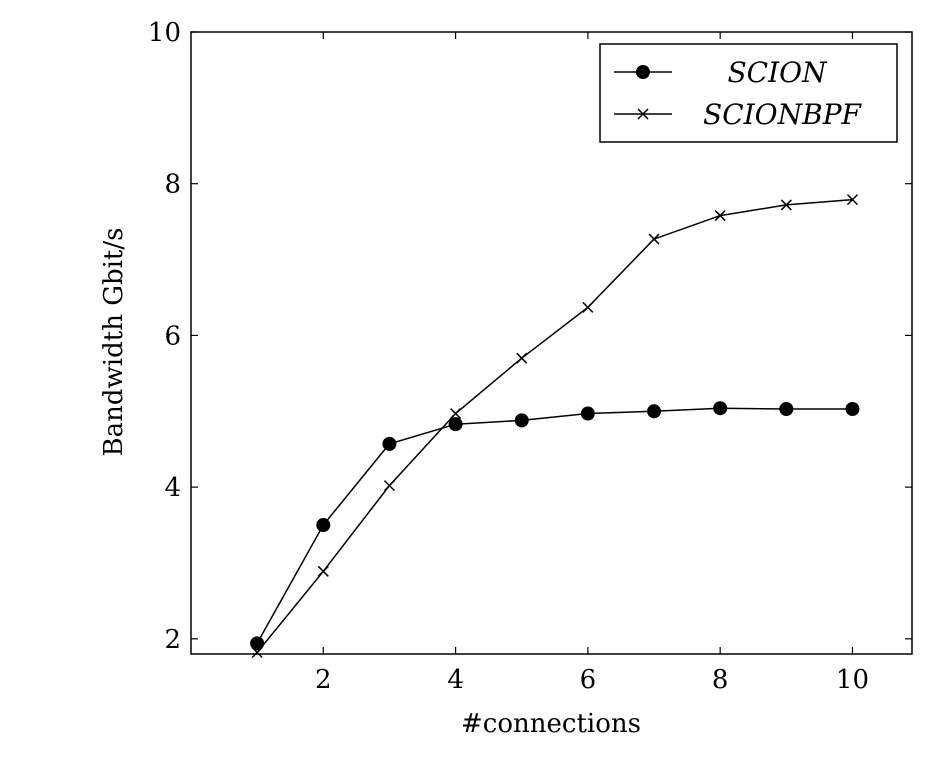 The width and height of the screenshot is (933, 760). I want to click on y-tick-label: 6, so click(172, 336).